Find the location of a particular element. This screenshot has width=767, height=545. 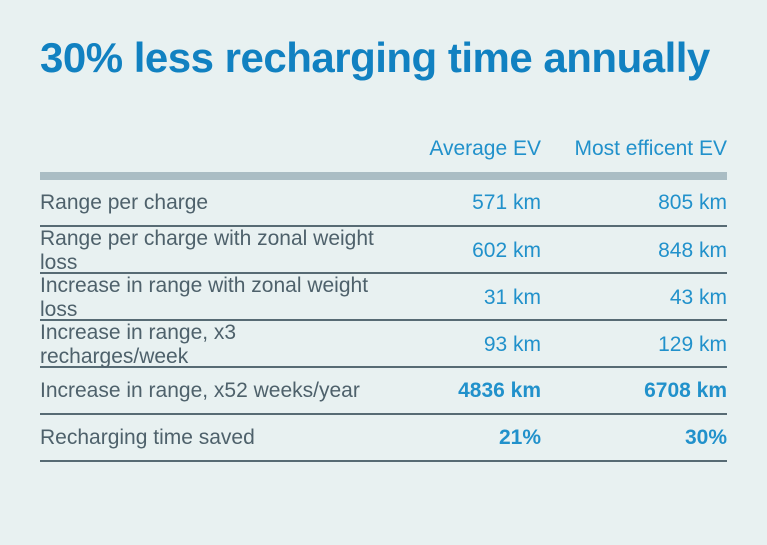

row-label: Increase in range, x3 recharges/week is located at coordinates (138, 345).